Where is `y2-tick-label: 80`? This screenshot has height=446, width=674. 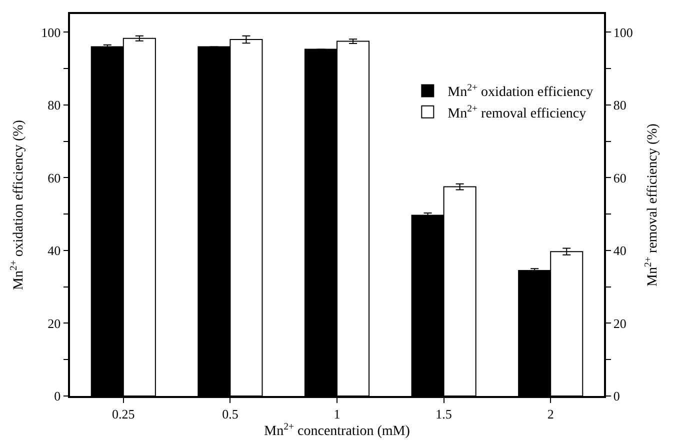 y2-tick-label: 80 is located at coordinates (619, 105).